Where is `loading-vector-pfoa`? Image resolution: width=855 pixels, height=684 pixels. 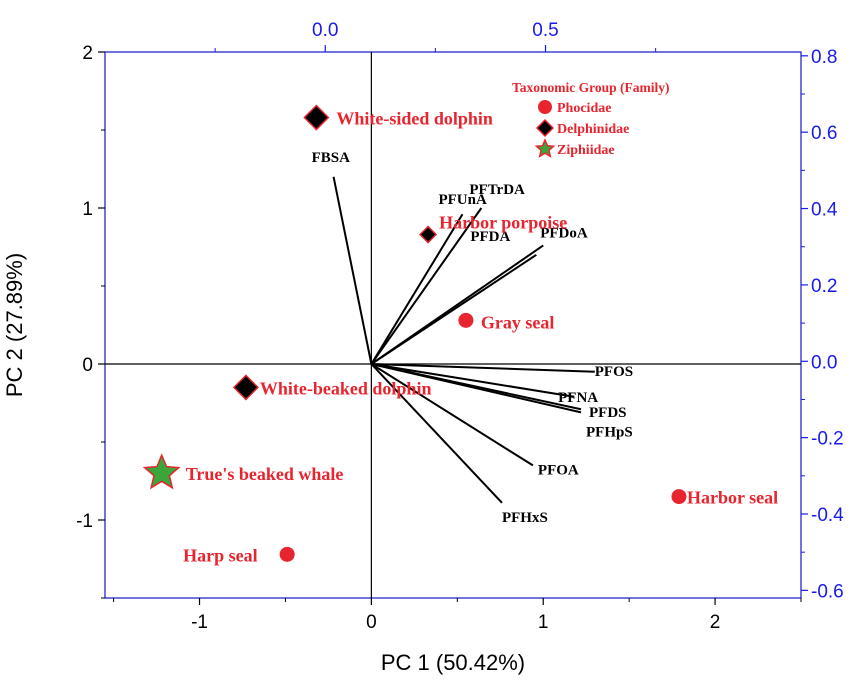
loading-vector-pfoa is located at coordinates (452, 415).